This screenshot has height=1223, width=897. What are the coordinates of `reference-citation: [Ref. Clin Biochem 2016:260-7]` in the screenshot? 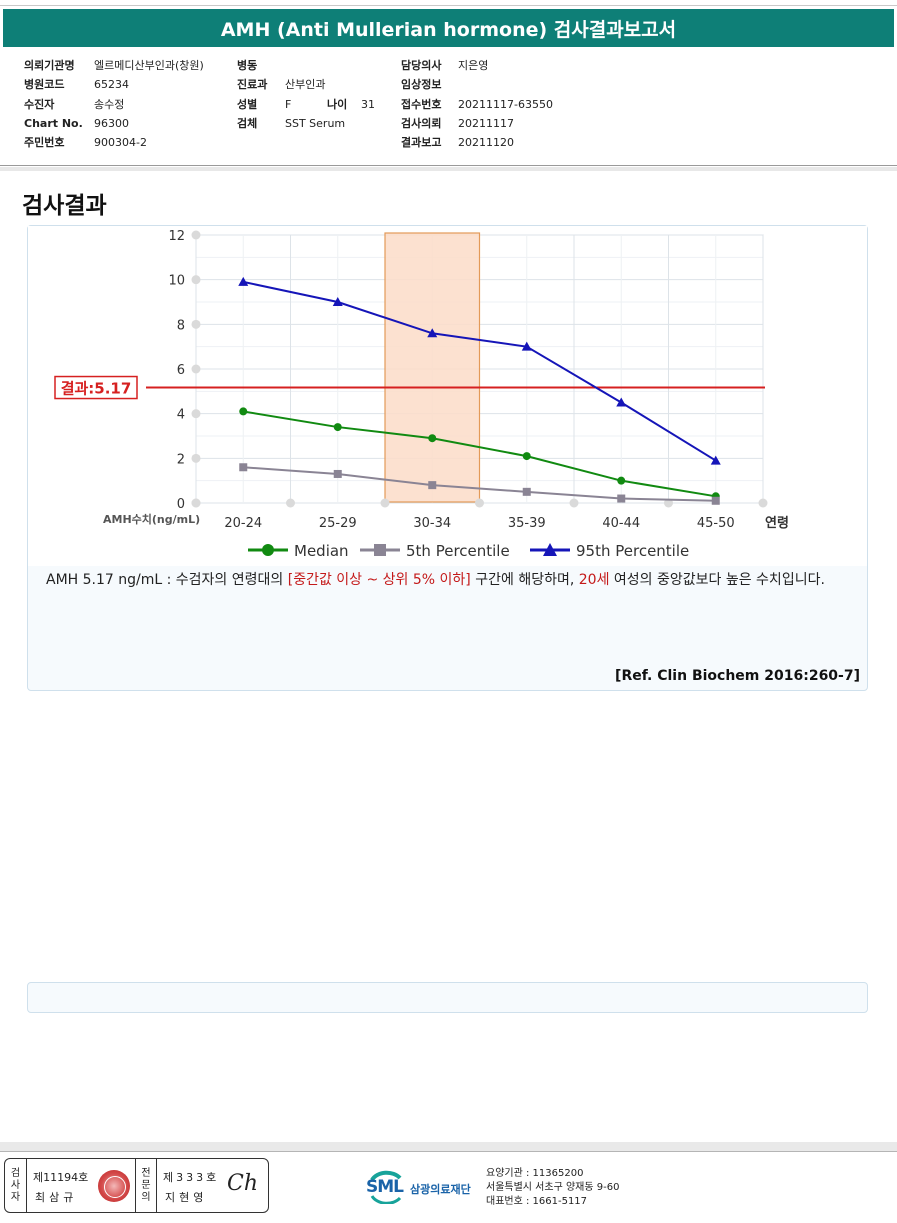 It's located at (737, 676).